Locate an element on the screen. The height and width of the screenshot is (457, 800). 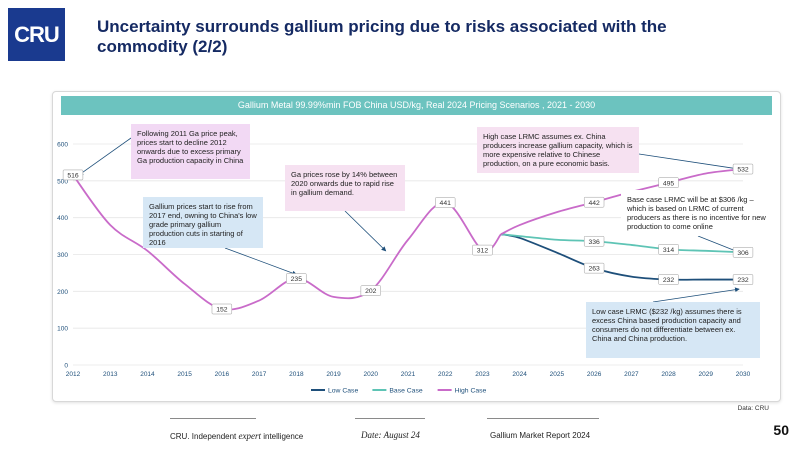
y-tick-label: 200 is located at coordinates (62, 292).